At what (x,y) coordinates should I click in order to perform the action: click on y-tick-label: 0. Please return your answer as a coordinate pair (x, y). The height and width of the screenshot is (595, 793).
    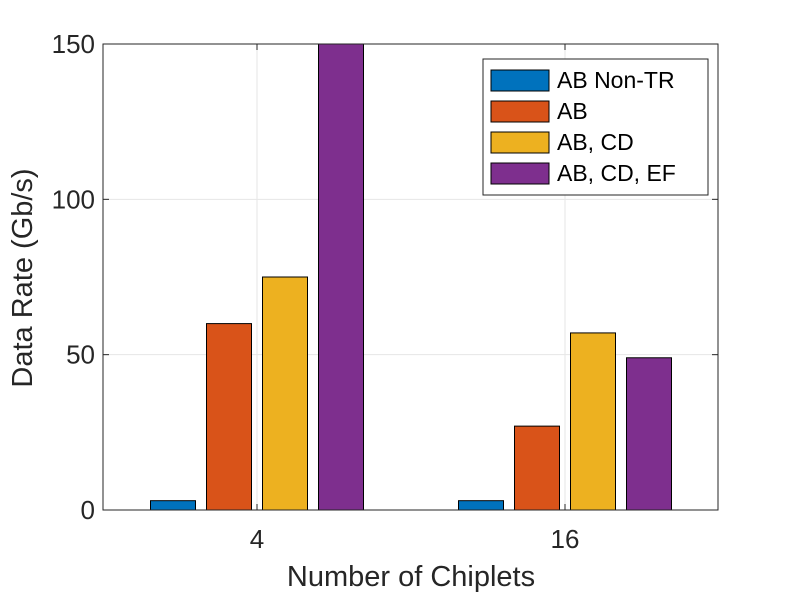
    Looking at the image, I should click on (88, 510).